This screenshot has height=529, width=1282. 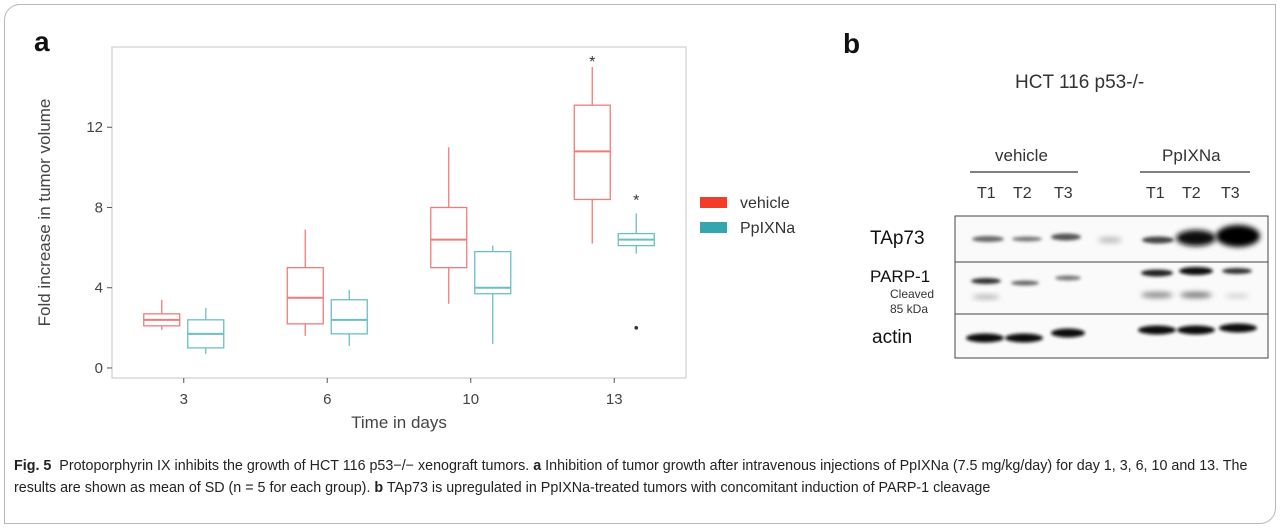 What do you see at coordinates (1191, 155) in the screenshot?
I see `group-label-ppixna: PpIXNa` at bounding box center [1191, 155].